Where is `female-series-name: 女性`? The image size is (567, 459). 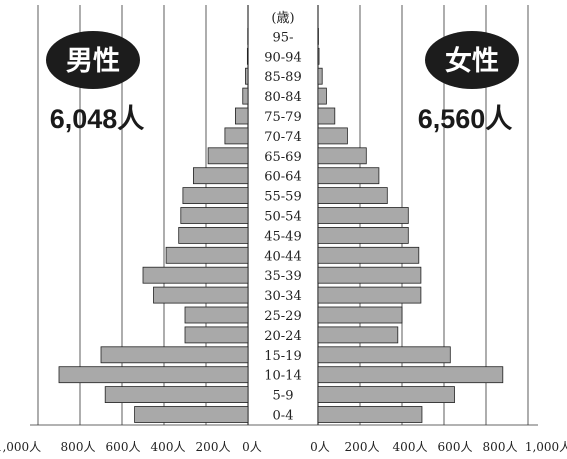
female-series-name: 女性 is located at coordinates (472, 61).